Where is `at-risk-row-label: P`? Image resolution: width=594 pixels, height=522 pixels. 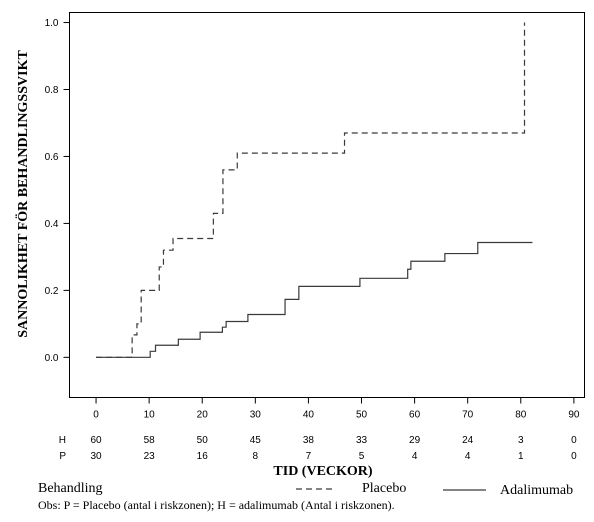
at-risk-row-label: P is located at coordinates (62, 456).